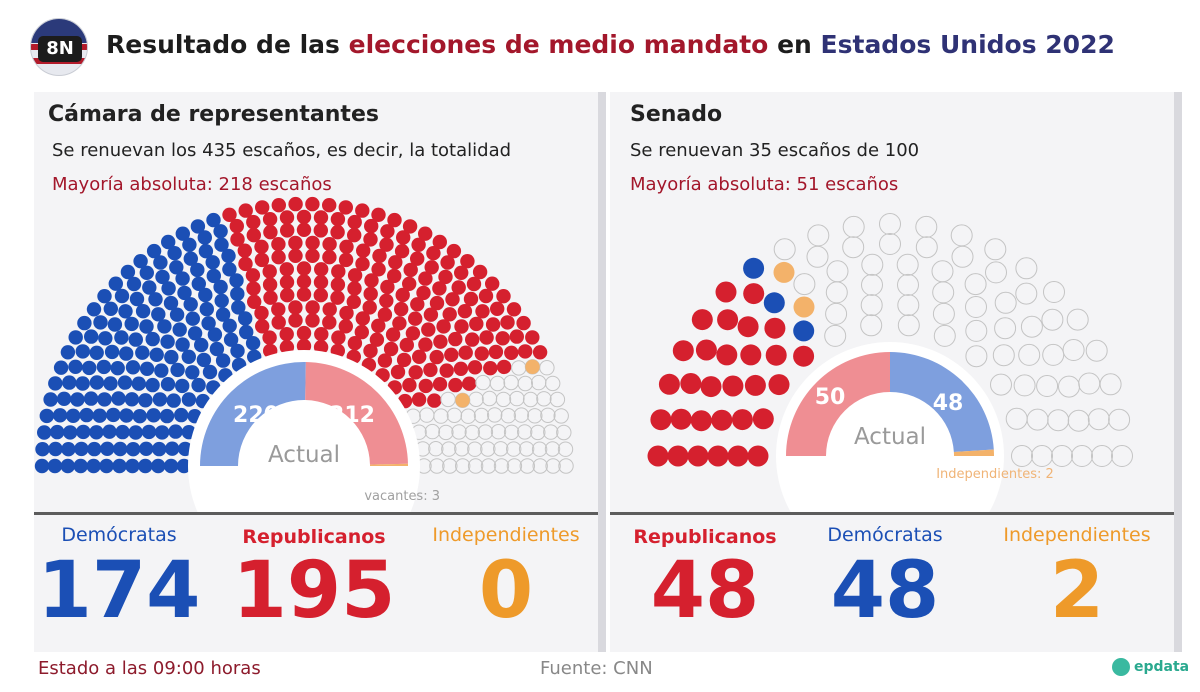  What do you see at coordinates (784, 272) in the screenshot?
I see `senate-seat-ind` at bounding box center [784, 272].